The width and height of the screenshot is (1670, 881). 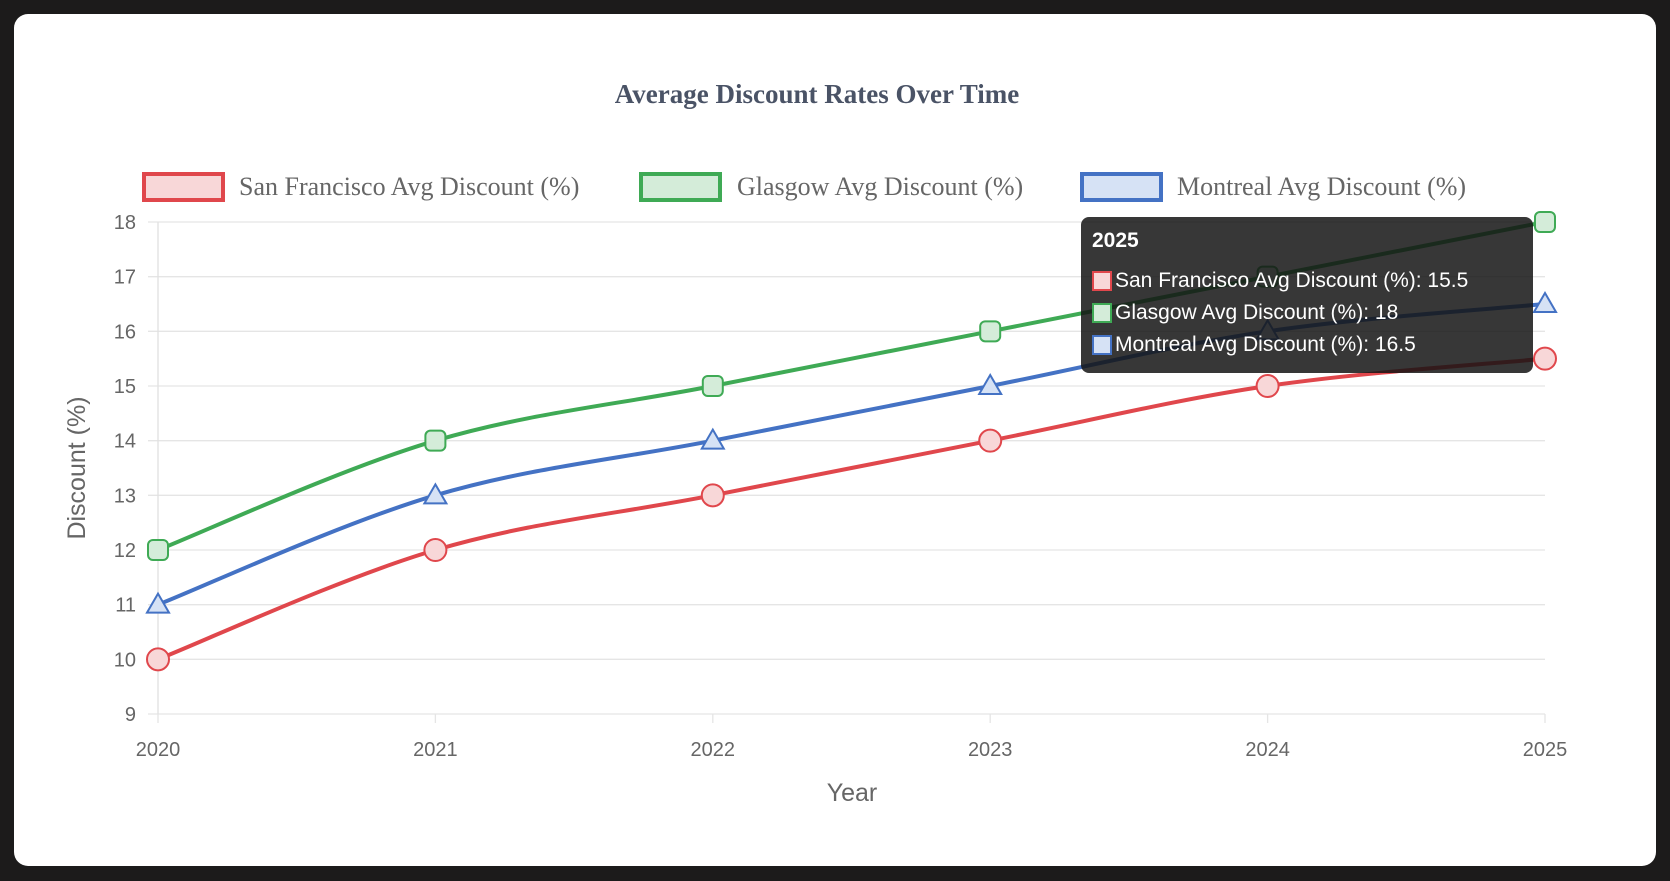 I want to click on y-tick-label: 15, so click(x=125, y=387).